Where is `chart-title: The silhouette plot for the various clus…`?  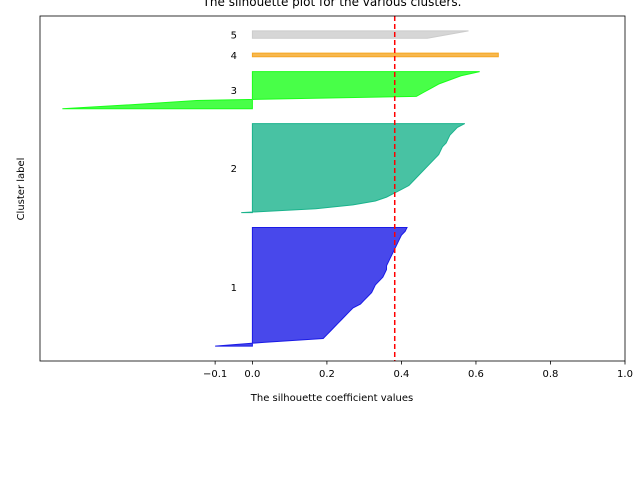
chart-title: The silhouette plot for the various clus… is located at coordinates (332, 4).